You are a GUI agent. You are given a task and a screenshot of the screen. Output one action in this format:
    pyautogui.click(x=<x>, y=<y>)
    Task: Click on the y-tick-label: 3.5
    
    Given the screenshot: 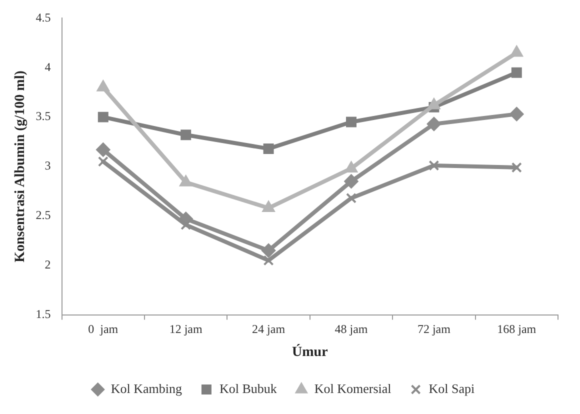 What is the action you would take?
    pyautogui.click(x=43, y=116)
    